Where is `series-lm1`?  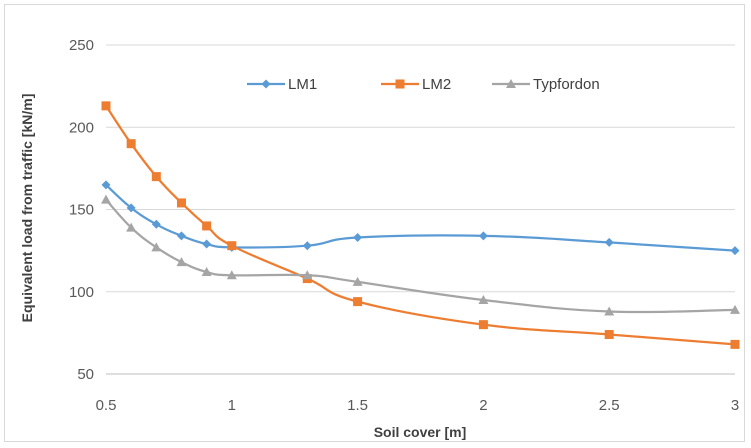 series-lm1 is located at coordinates (420, 218).